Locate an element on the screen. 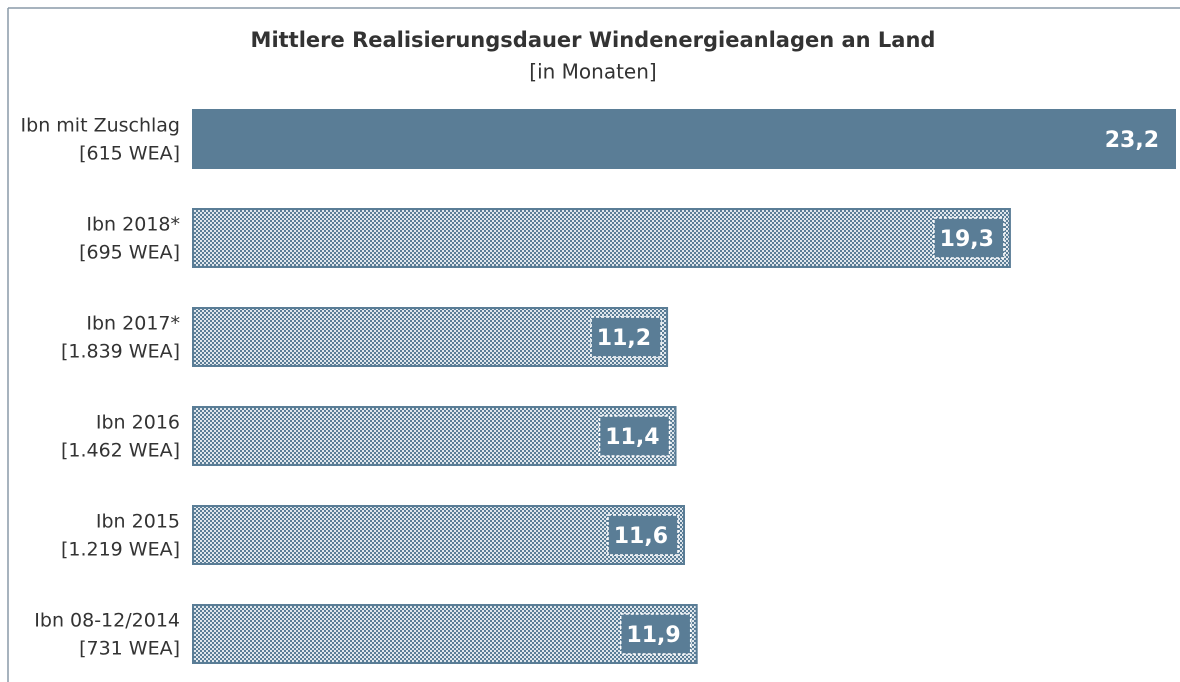 The width and height of the screenshot is (1180, 682). category-label: [615 WEA] is located at coordinates (129, 154).